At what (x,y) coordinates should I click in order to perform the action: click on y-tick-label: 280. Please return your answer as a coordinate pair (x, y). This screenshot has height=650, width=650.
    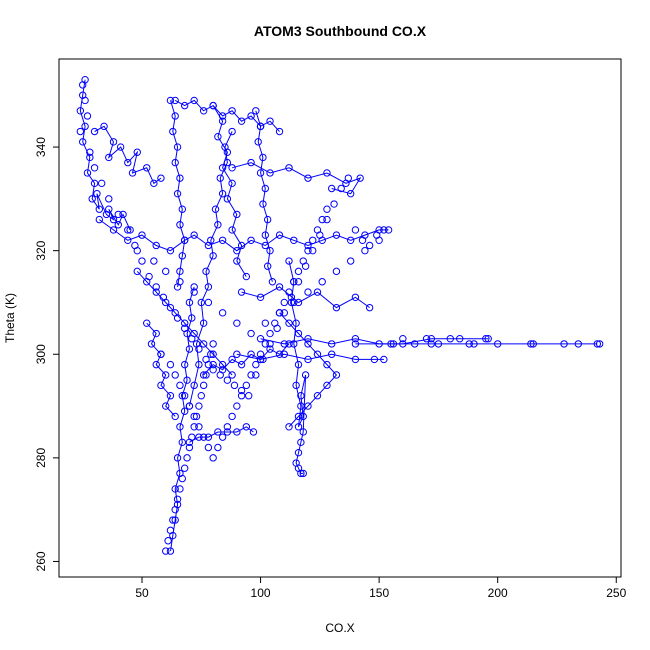
    Looking at the image, I should click on (41, 458).